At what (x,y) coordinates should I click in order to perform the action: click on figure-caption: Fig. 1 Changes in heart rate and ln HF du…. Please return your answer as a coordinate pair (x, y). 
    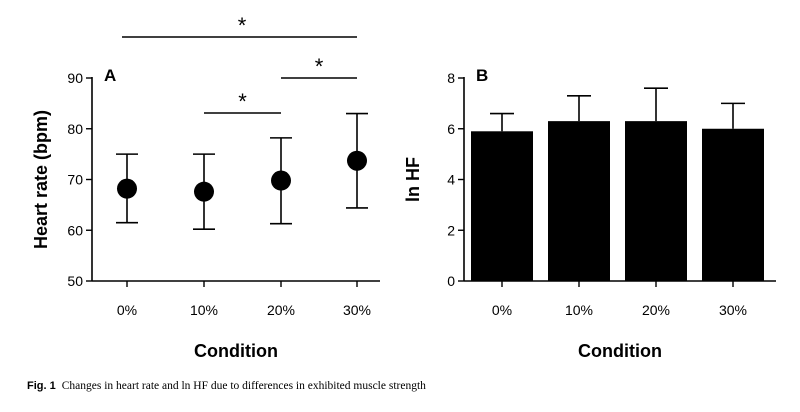
    Looking at the image, I should click on (226, 386).